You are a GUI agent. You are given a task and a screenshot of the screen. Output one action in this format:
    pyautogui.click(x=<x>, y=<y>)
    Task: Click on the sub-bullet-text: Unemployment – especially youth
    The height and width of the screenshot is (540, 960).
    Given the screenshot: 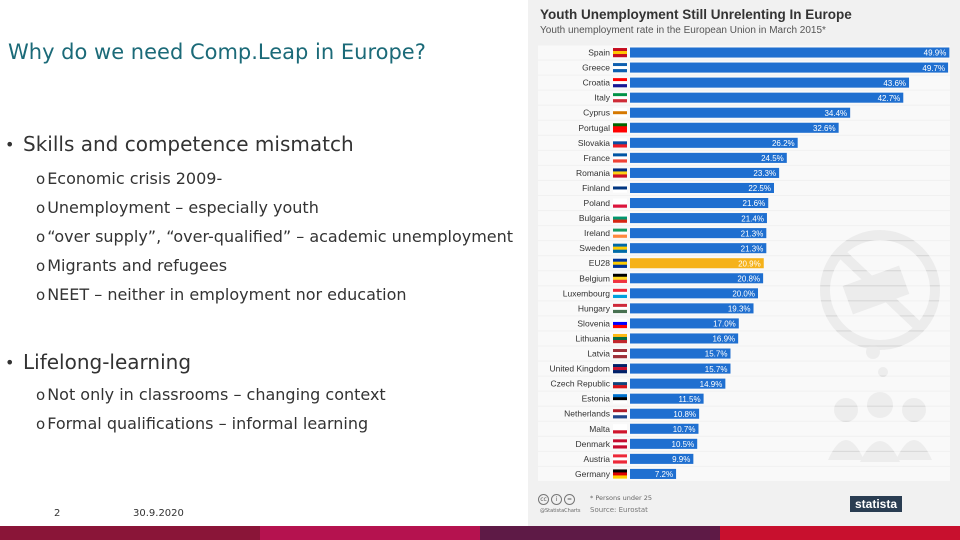 What is the action you would take?
    pyautogui.click(x=183, y=207)
    